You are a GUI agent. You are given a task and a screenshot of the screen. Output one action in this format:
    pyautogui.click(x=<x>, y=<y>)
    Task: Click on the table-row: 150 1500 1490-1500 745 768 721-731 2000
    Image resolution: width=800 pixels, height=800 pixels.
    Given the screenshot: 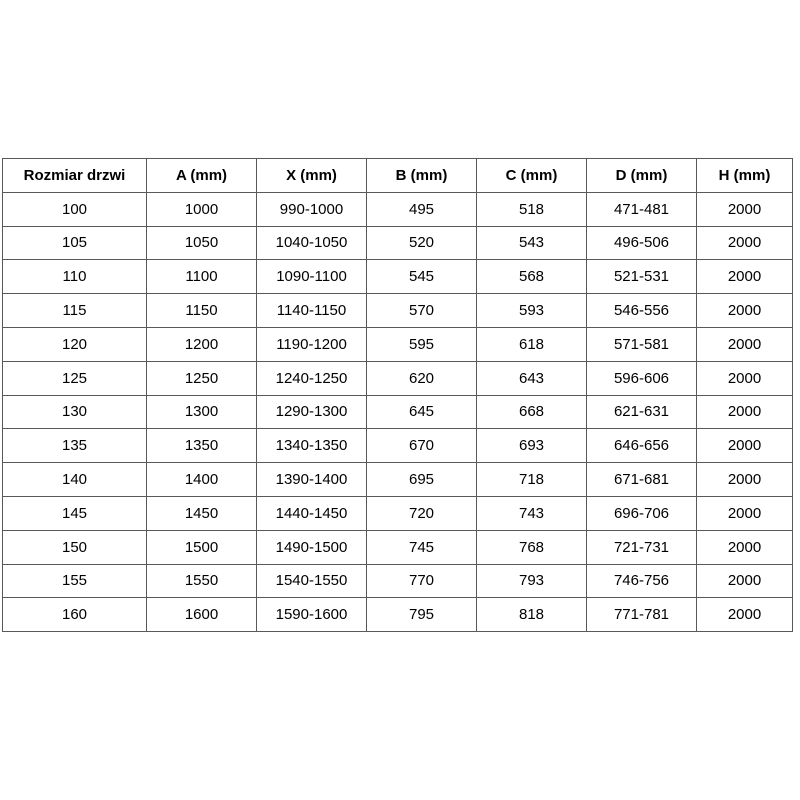 What is the action you would take?
    pyautogui.click(x=397, y=547)
    